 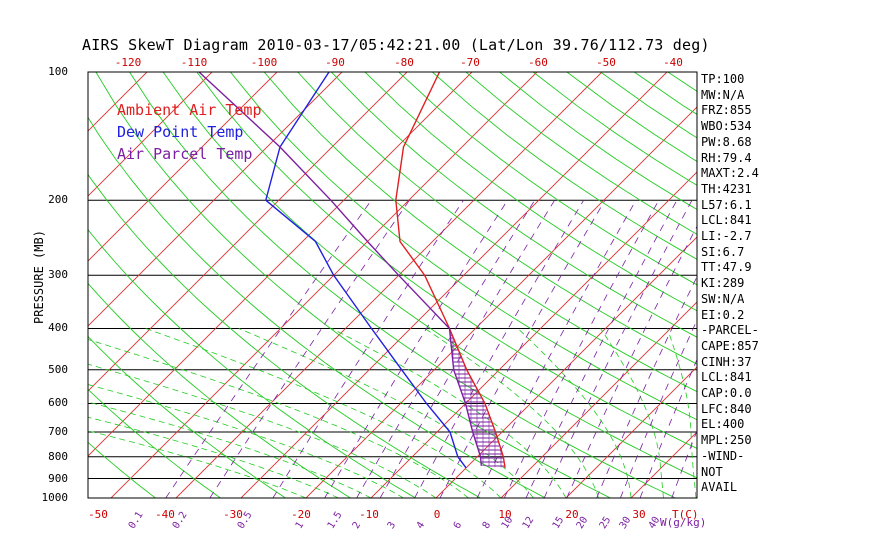 What do you see at coordinates (723, 456) in the screenshot?
I see `index-entry: -WIND-` at bounding box center [723, 456].